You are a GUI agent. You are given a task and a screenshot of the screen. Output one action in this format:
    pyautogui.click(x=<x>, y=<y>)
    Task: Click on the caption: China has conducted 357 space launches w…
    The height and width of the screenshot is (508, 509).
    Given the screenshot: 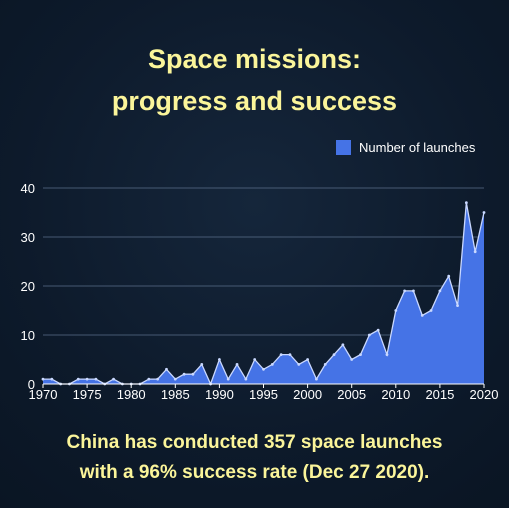 What is the action you would take?
    pyautogui.click(x=254, y=458)
    